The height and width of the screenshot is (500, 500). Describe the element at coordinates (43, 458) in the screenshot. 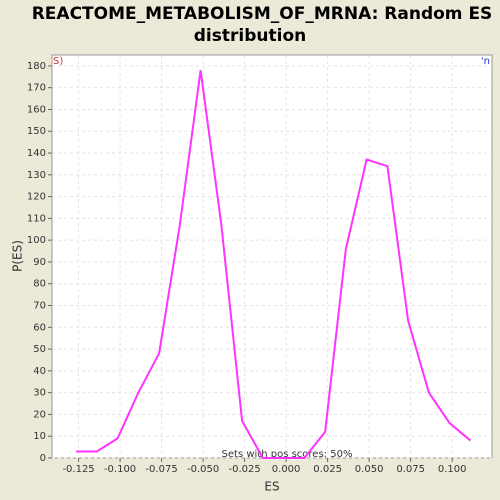

I see `y-tick-label: 0` at that location.